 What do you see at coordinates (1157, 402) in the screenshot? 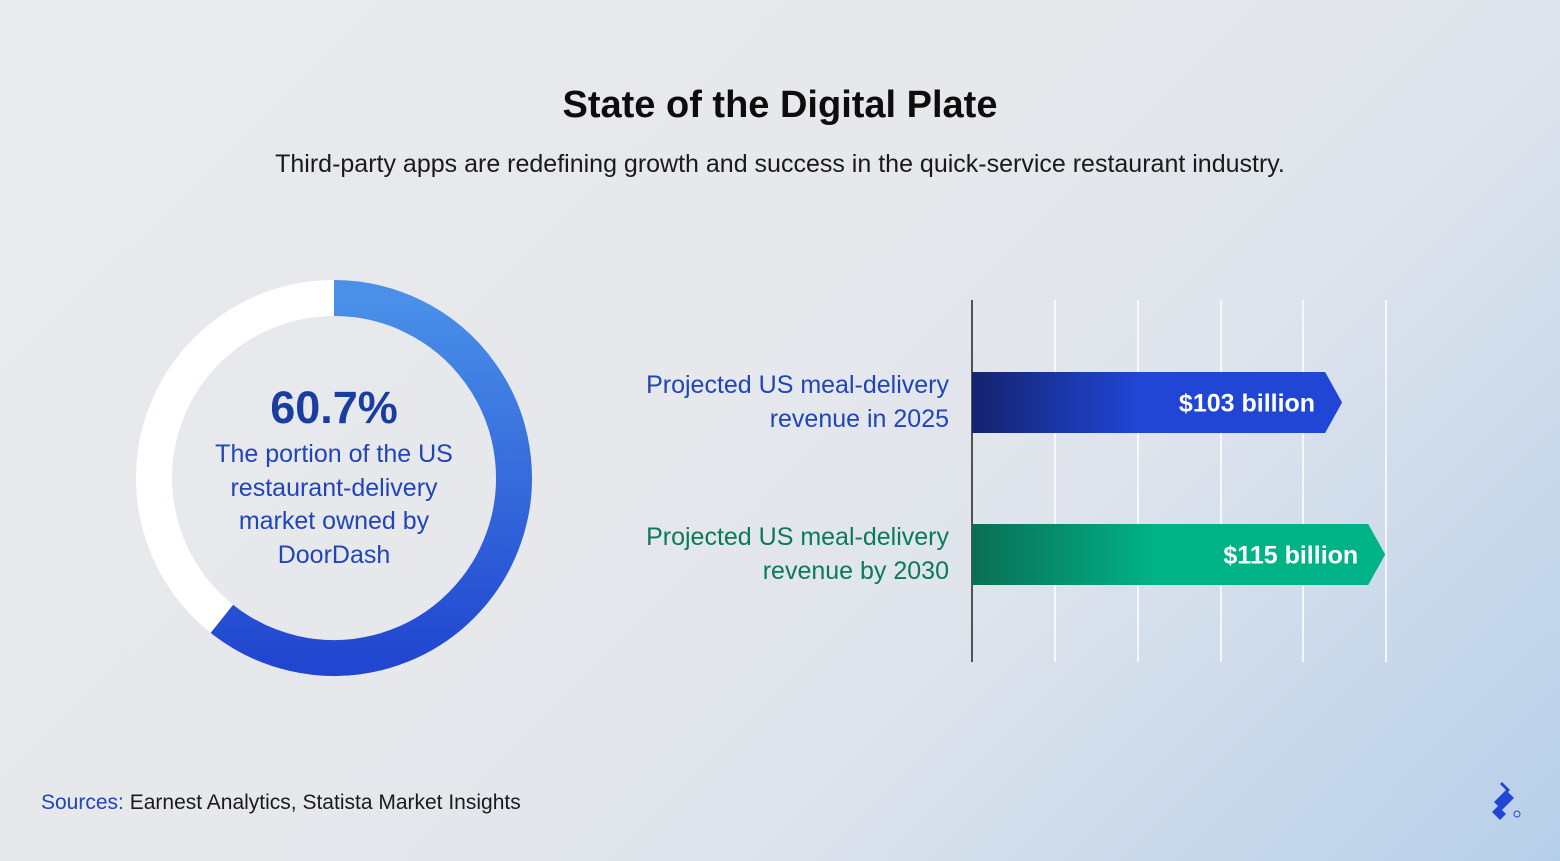
I see `bar-2025` at bounding box center [1157, 402].